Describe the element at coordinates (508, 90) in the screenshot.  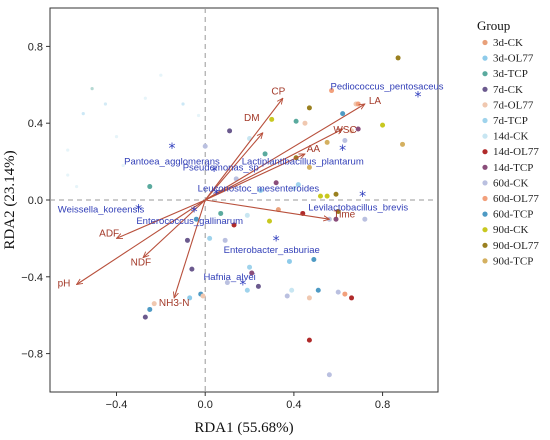
I see `legend-entry: 7d-CK` at that location.